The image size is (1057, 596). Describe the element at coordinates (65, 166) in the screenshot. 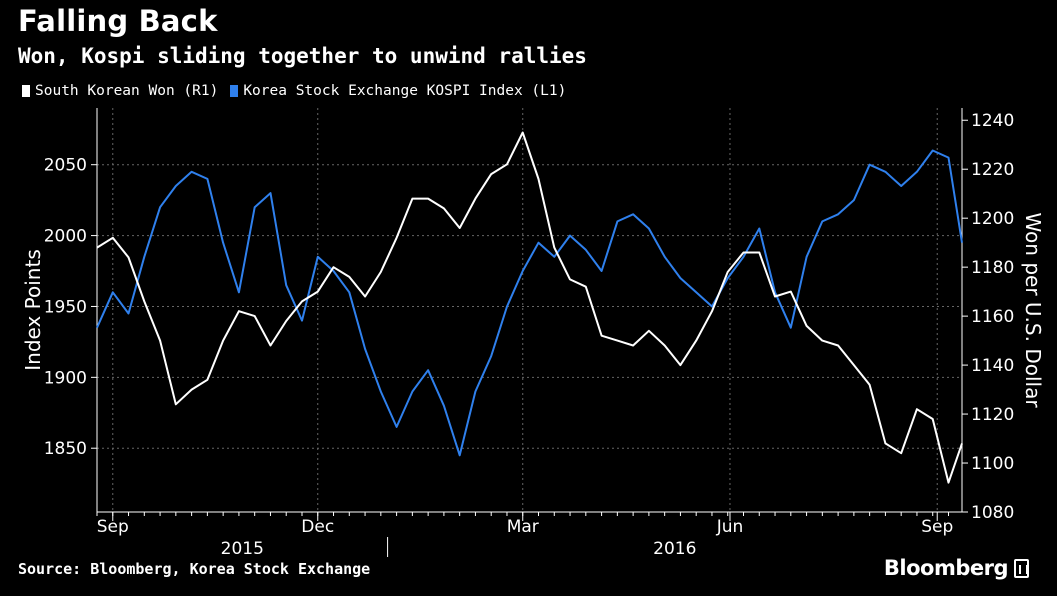

I see `left-tick-label: 2050` at that location.